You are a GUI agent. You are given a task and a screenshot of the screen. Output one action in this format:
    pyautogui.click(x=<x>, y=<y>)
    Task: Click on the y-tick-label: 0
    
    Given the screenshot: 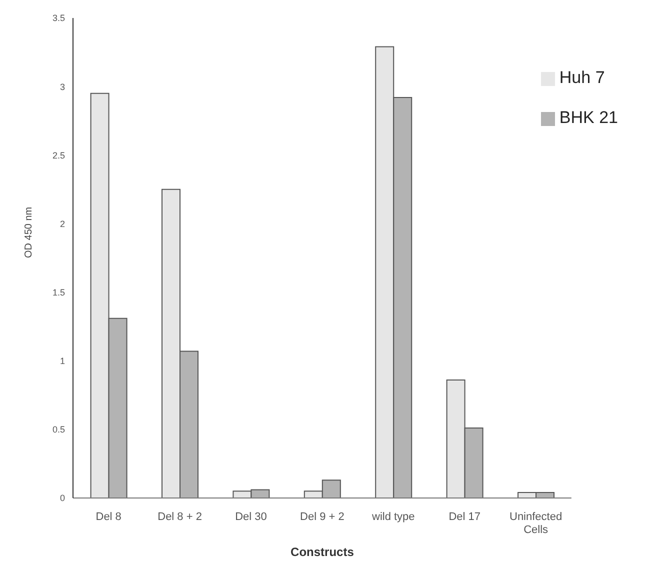 What is the action you would take?
    pyautogui.click(x=62, y=498)
    